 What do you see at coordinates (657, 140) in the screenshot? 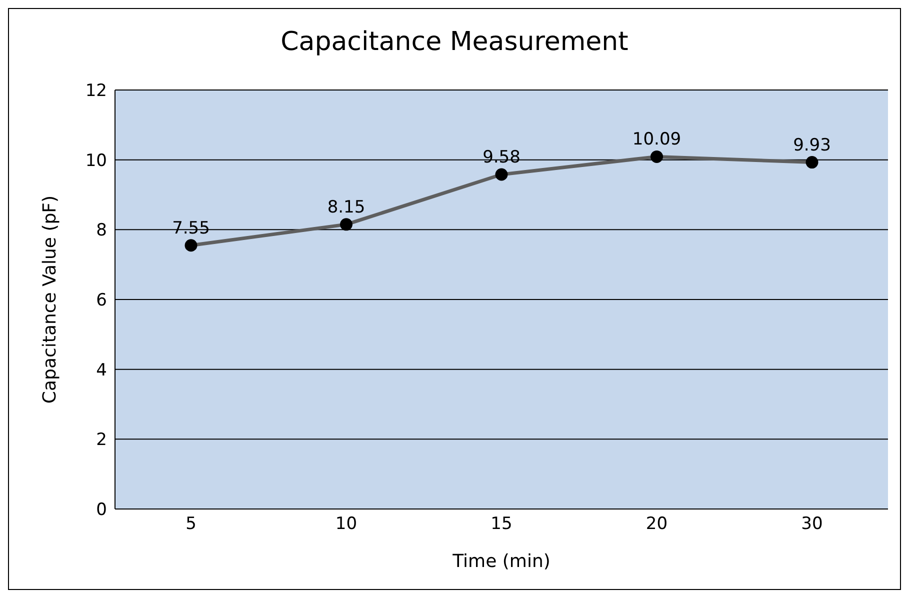
I see `data-label: 10.09` at bounding box center [657, 140].